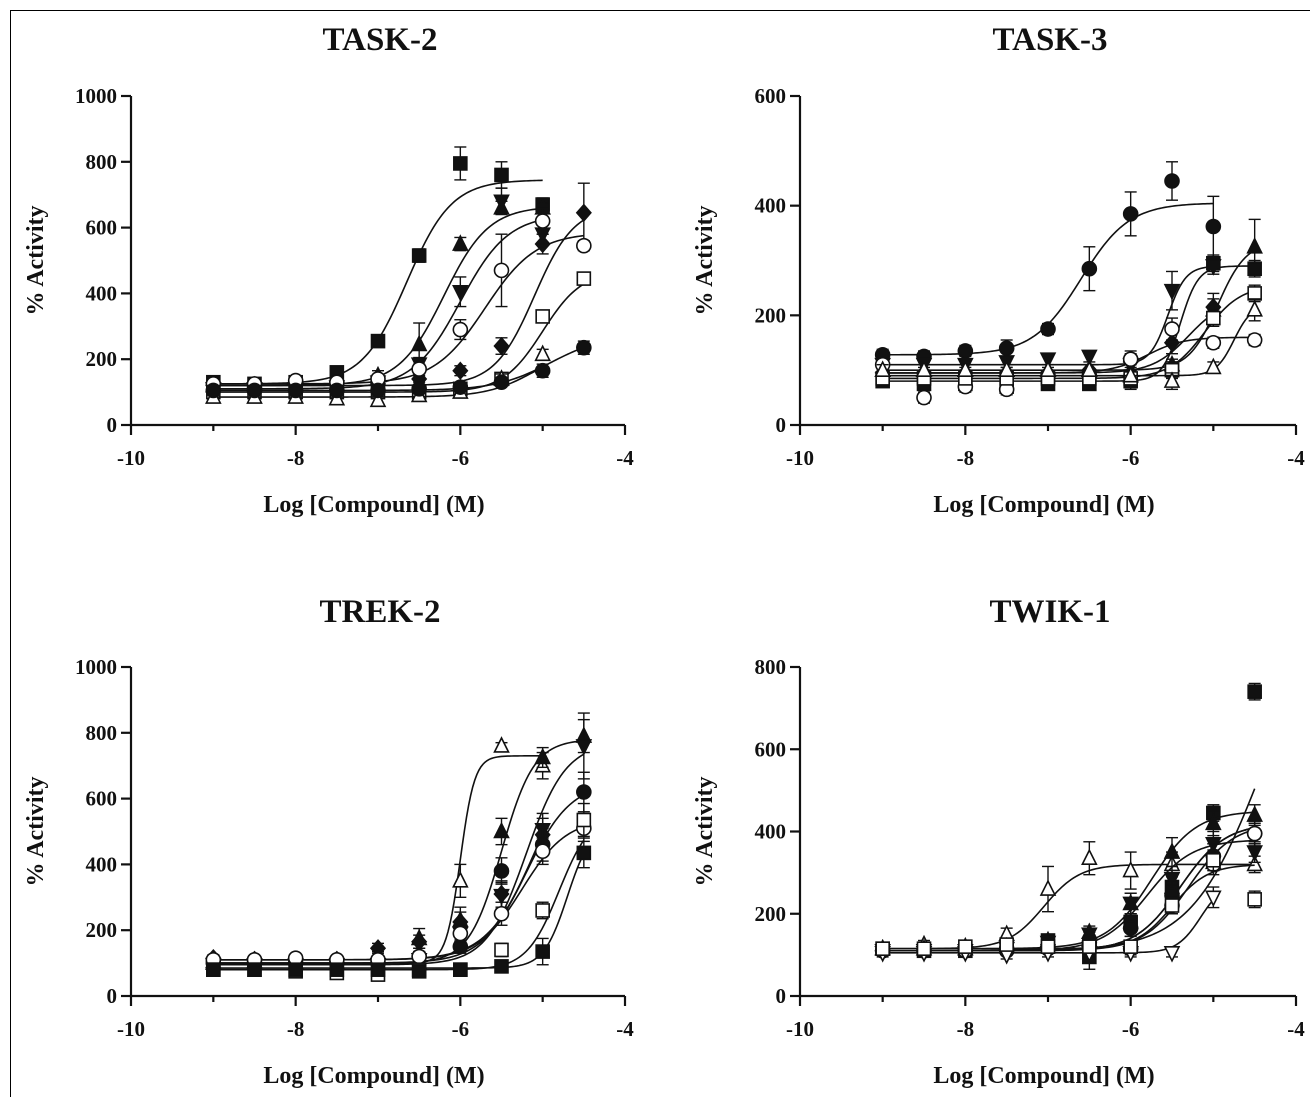 Image resolution: width=1310 pixels, height=1097 pixels. I want to click on y-tick-label: 200, so click(102, 359).